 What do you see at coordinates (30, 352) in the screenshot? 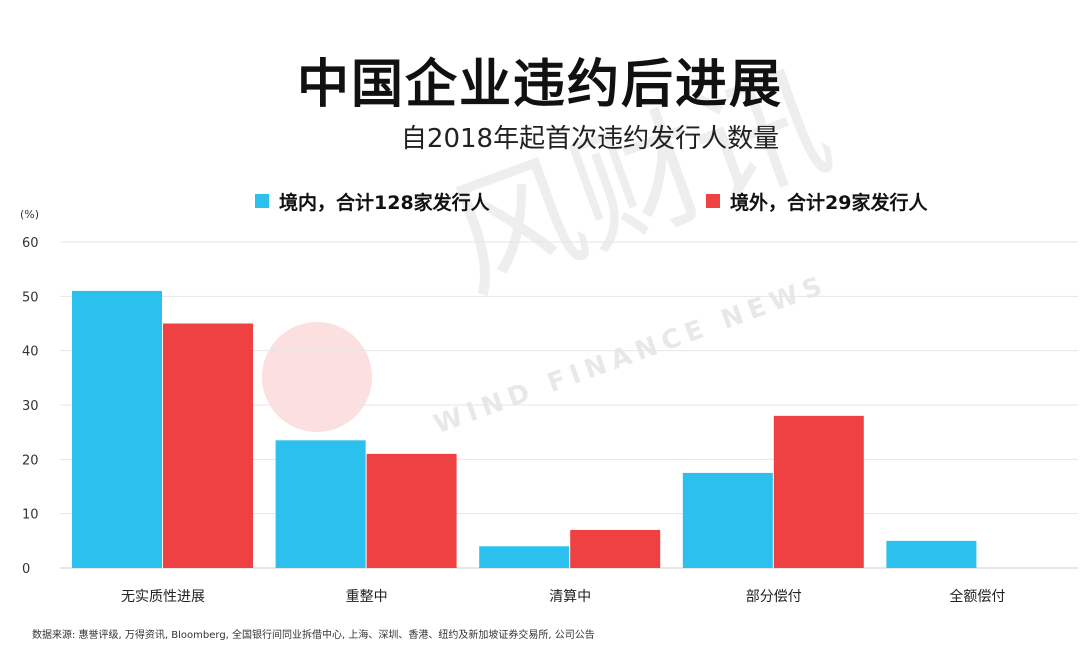
I see `y-tick-label: 40` at bounding box center [30, 352].